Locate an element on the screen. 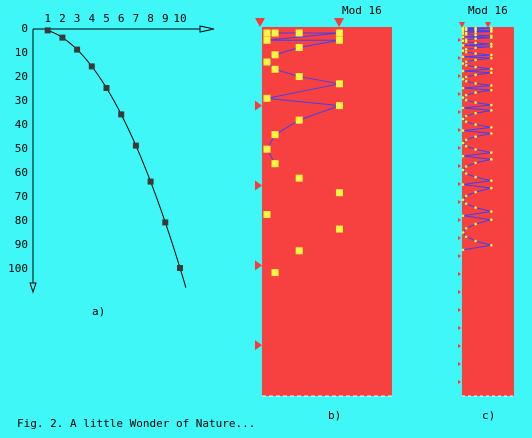  y-tick-label: 10 is located at coordinates (21, 52).